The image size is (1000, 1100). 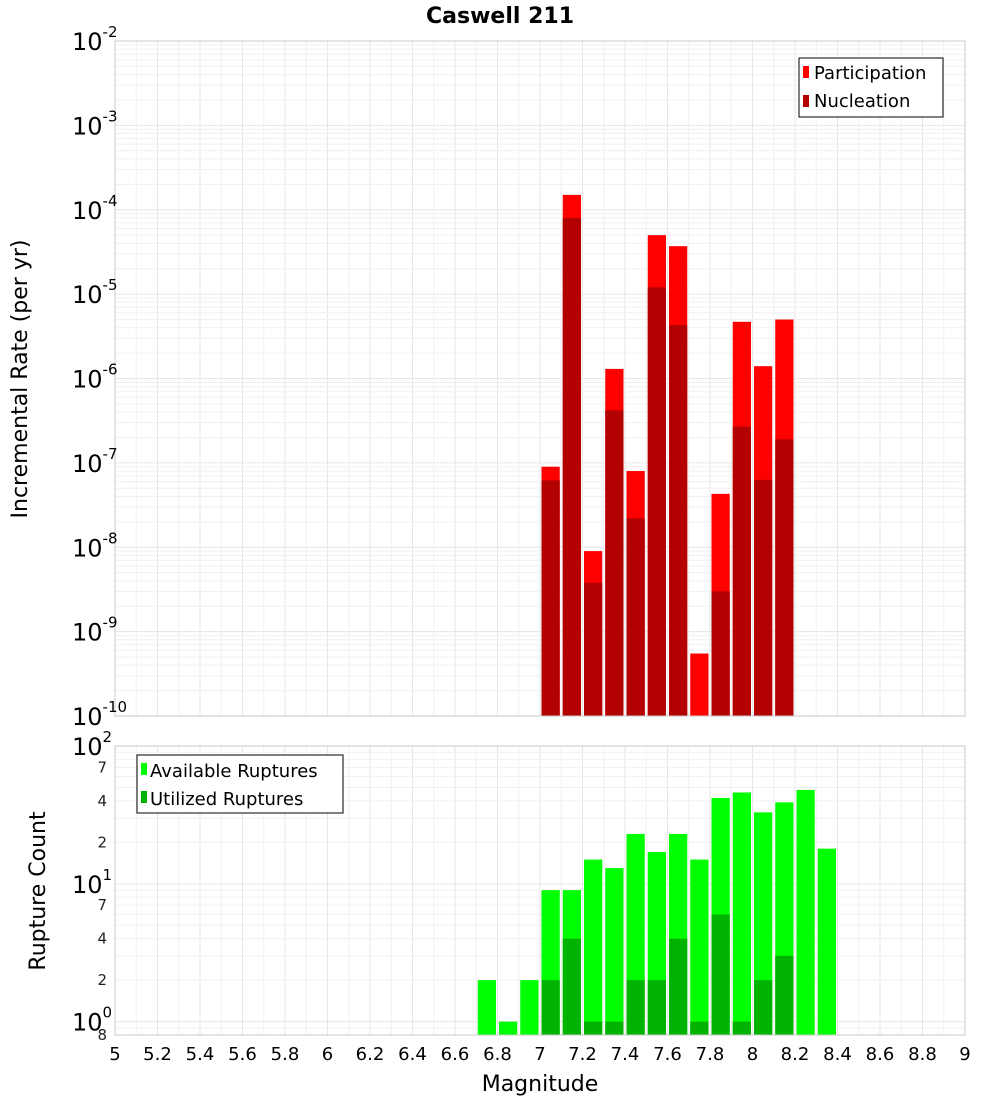 What do you see at coordinates (157, 1054) in the screenshot?
I see `x-tick-label: 5.2` at bounding box center [157, 1054].